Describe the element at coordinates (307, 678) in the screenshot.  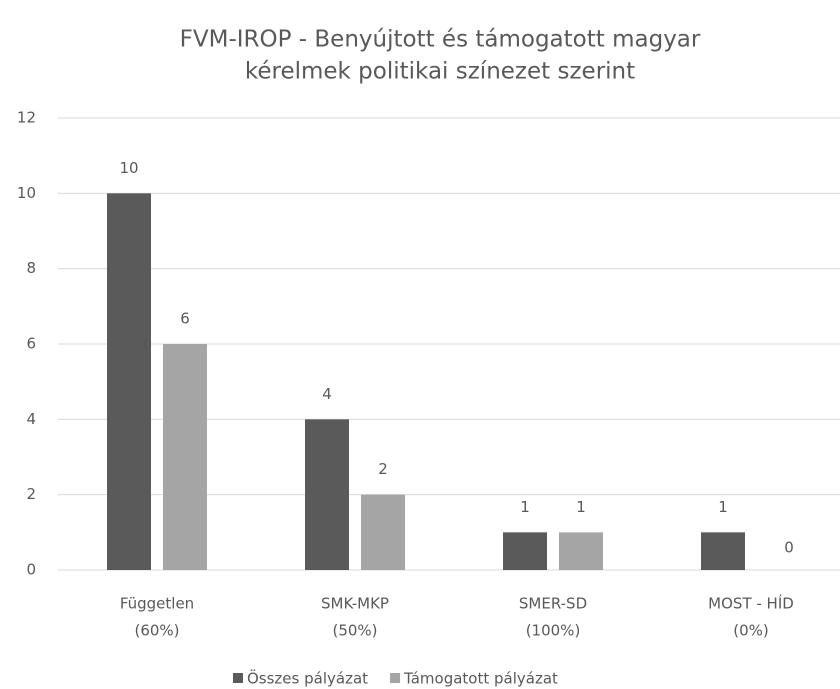
I see `legend-label: Összes pályázat` at that location.